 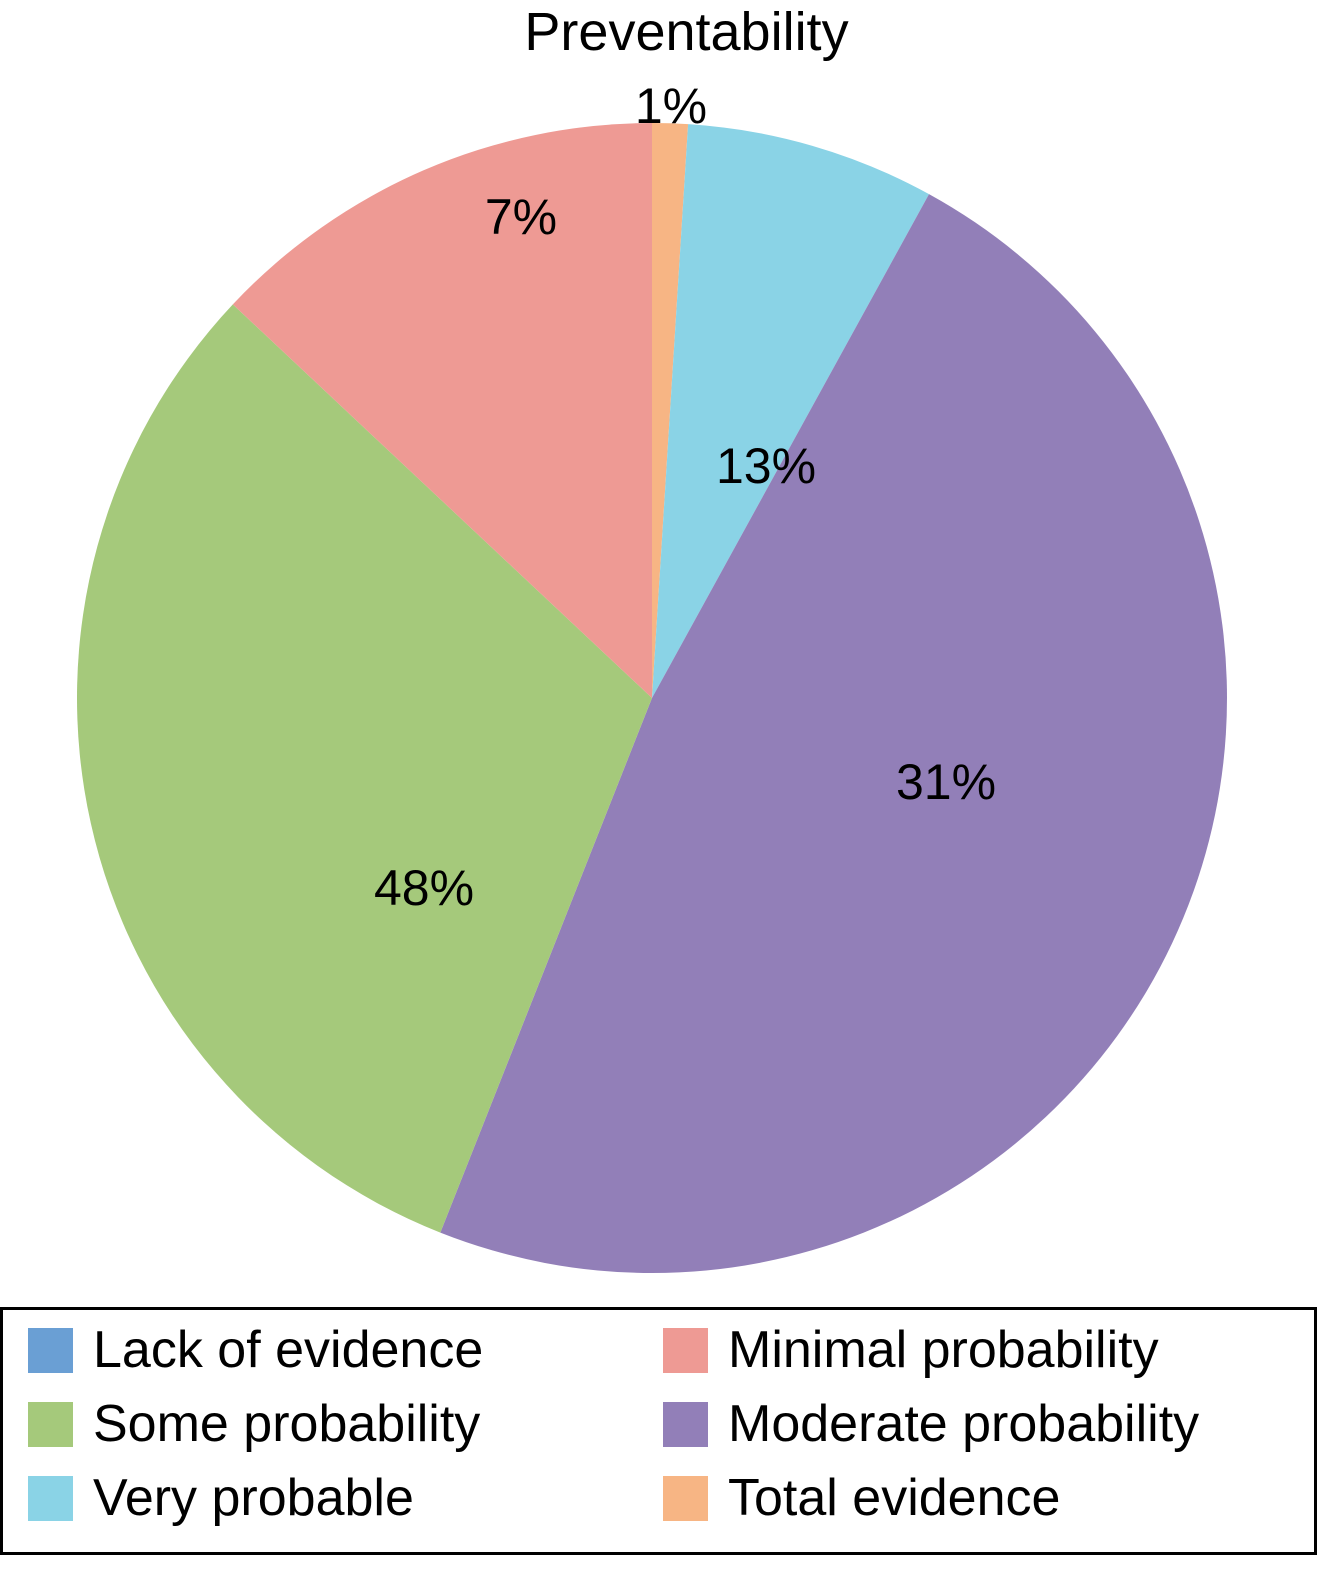 I want to click on slice-label-very-probable: 7%, so click(x=521, y=217).